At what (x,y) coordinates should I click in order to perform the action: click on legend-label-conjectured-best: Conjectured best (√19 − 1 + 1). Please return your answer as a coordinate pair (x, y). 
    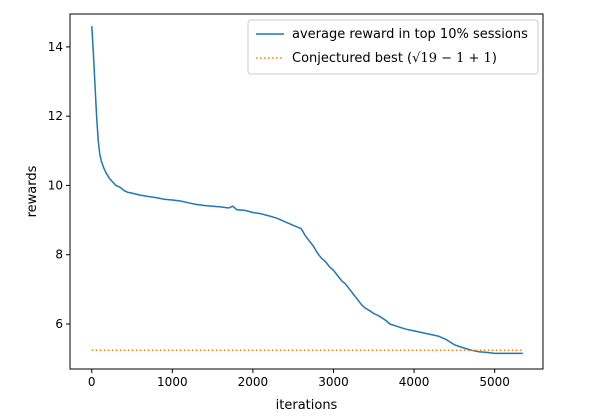
    Looking at the image, I should click on (394, 58).